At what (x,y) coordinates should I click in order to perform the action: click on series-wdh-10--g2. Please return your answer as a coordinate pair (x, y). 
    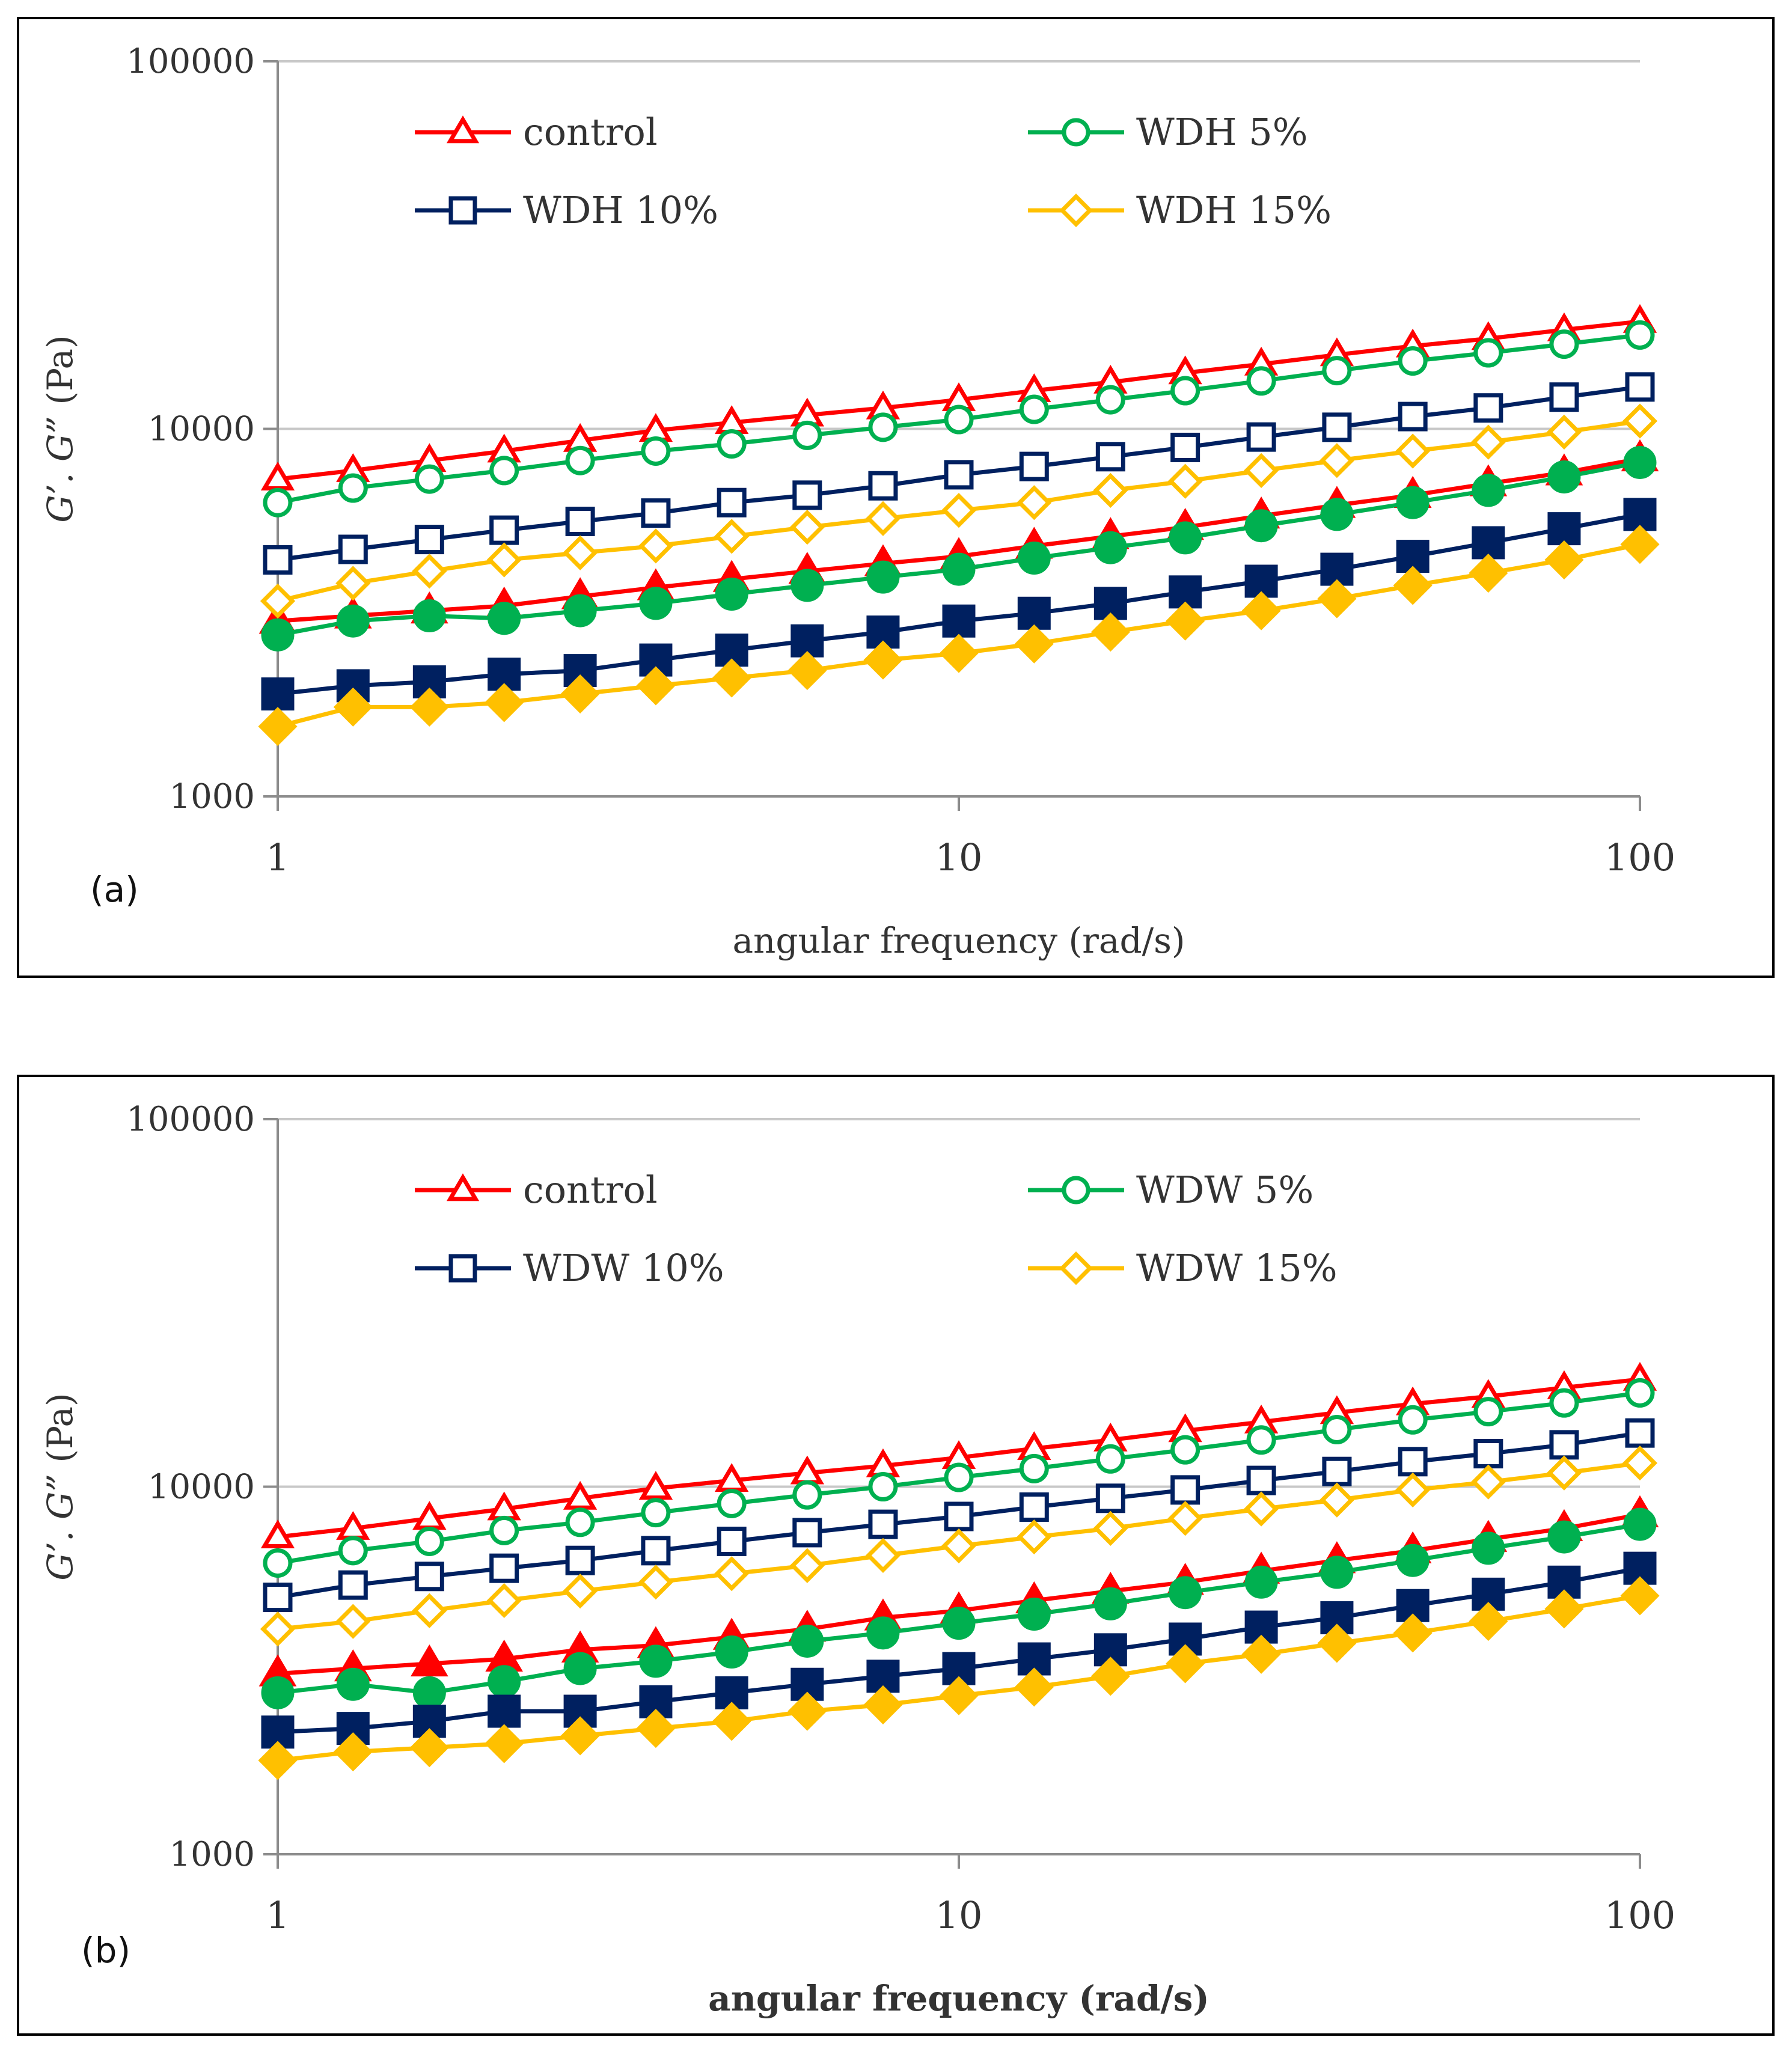
    Looking at the image, I should click on (959, 605).